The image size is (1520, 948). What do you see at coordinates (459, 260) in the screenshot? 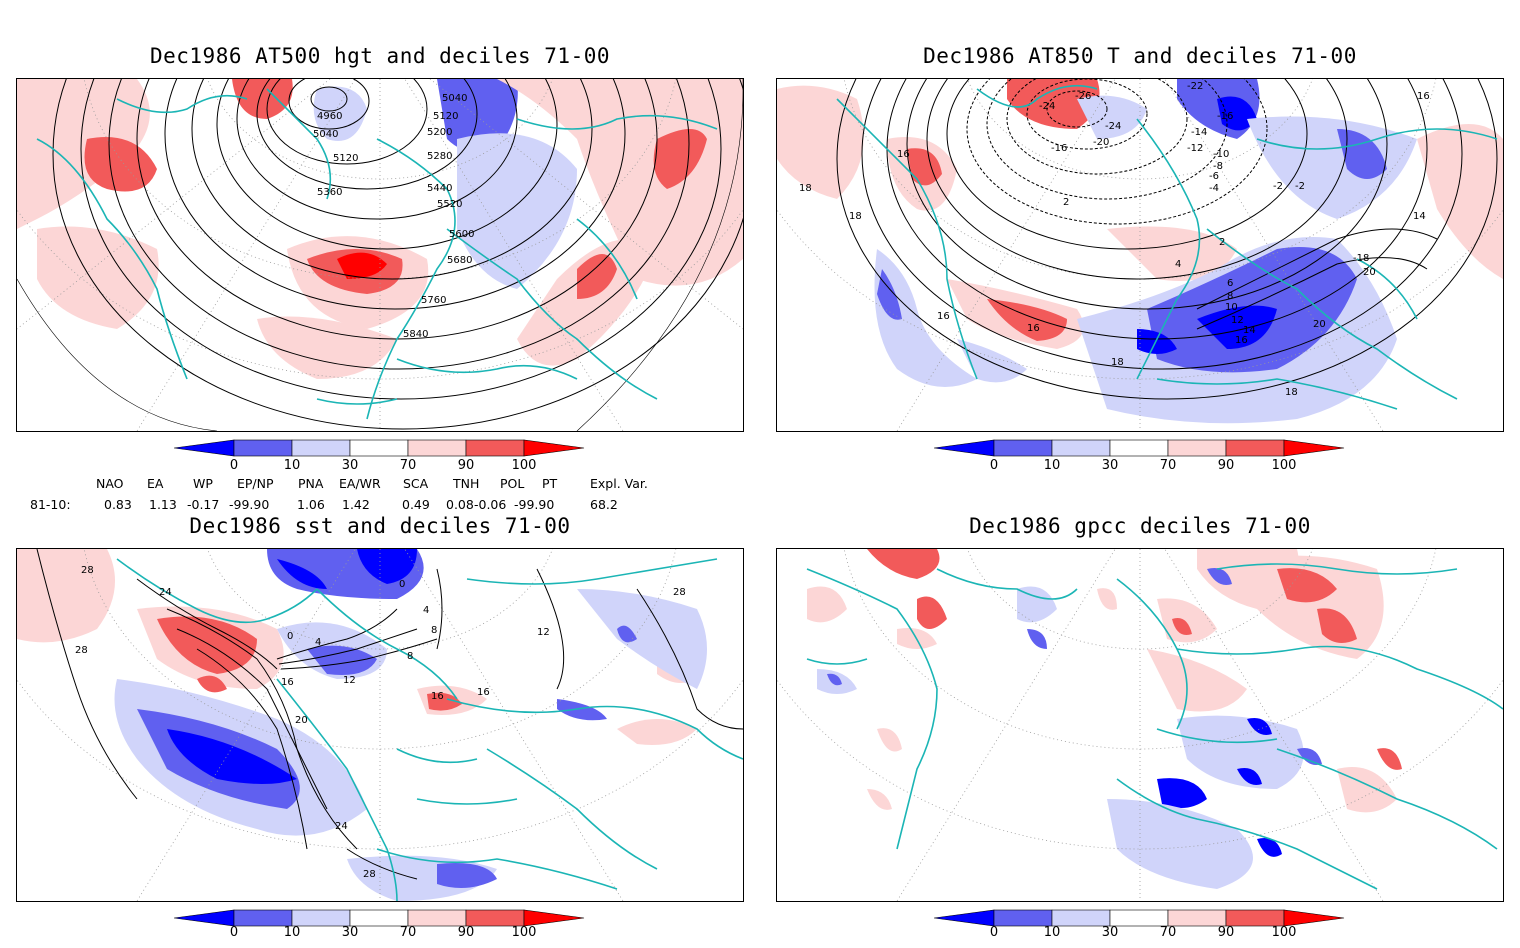
I see `contour-label: 5680` at bounding box center [459, 260].